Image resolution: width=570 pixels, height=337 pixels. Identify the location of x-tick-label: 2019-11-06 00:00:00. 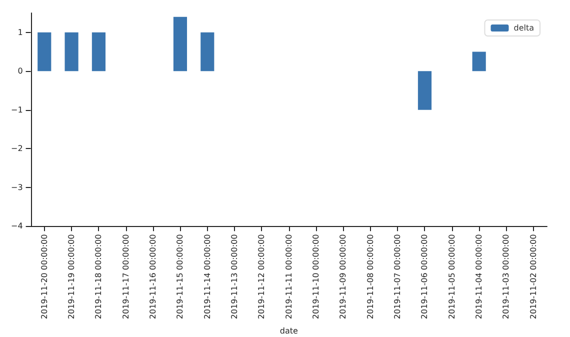
(425, 277).